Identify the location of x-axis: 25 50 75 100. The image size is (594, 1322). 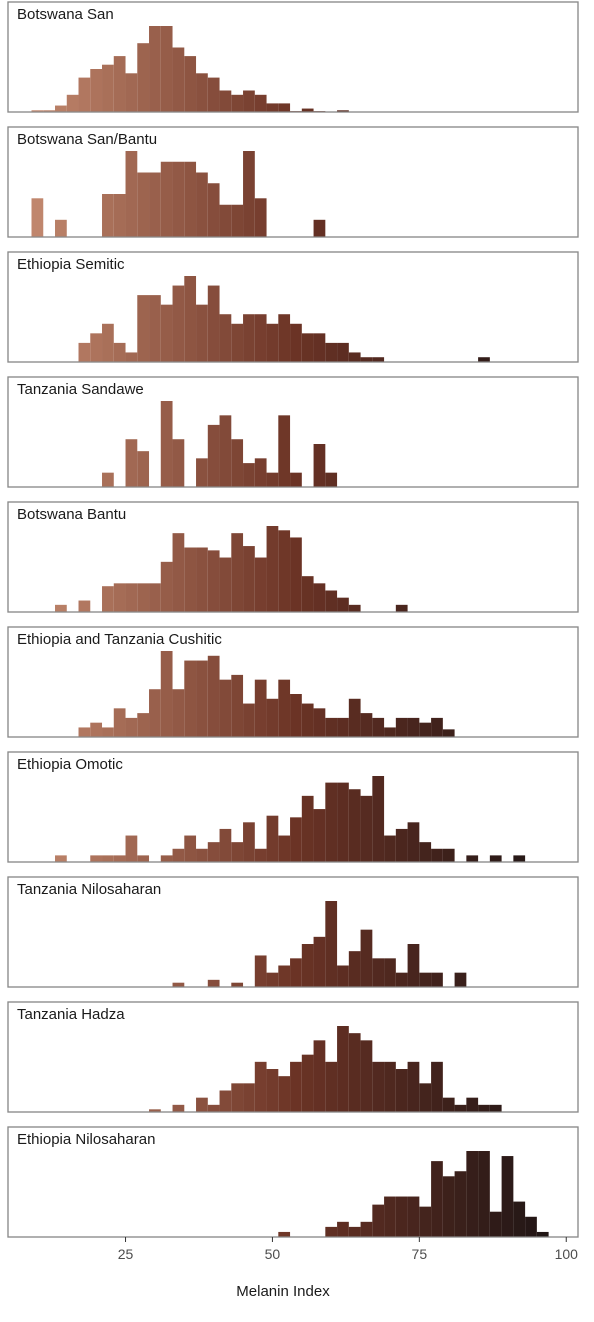
(348, 1249).